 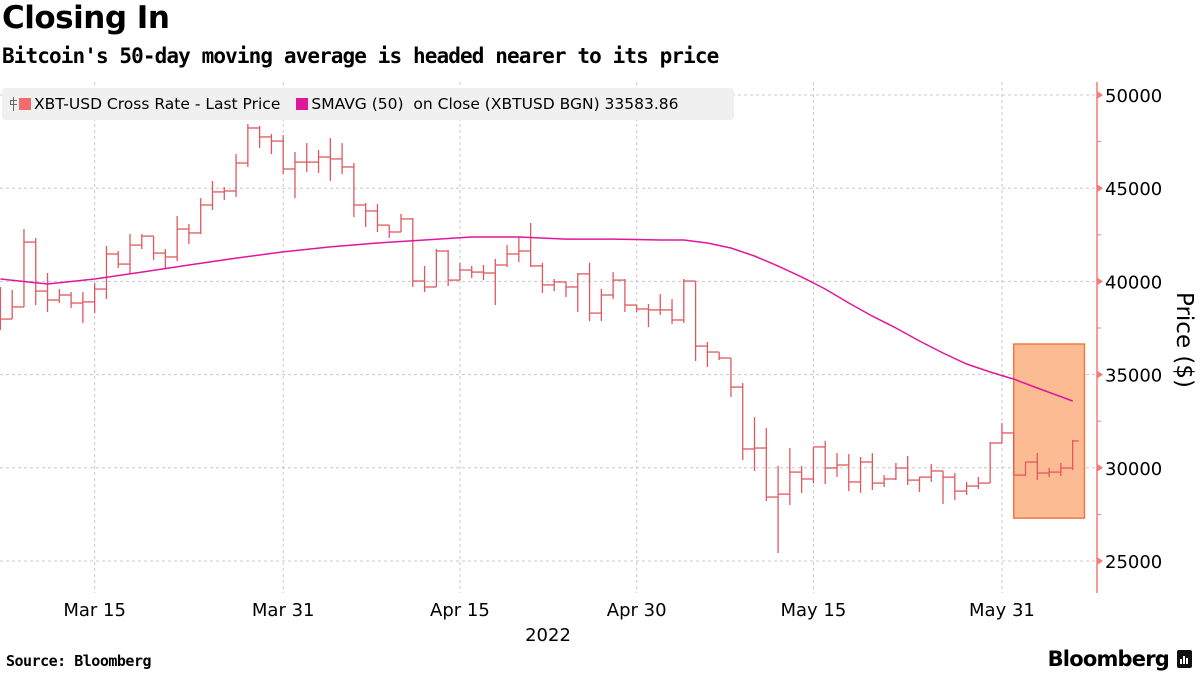 What do you see at coordinates (1133, 376) in the screenshot?
I see `y-tick-label: 35000` at bounding box center [1133, 376].